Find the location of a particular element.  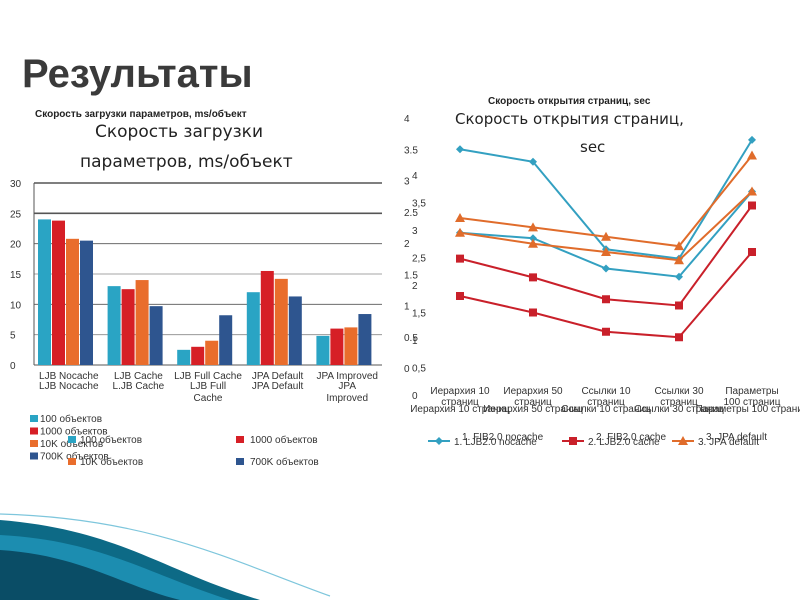

line-y-tick-label: 1 is located at coordinates (407, 307).